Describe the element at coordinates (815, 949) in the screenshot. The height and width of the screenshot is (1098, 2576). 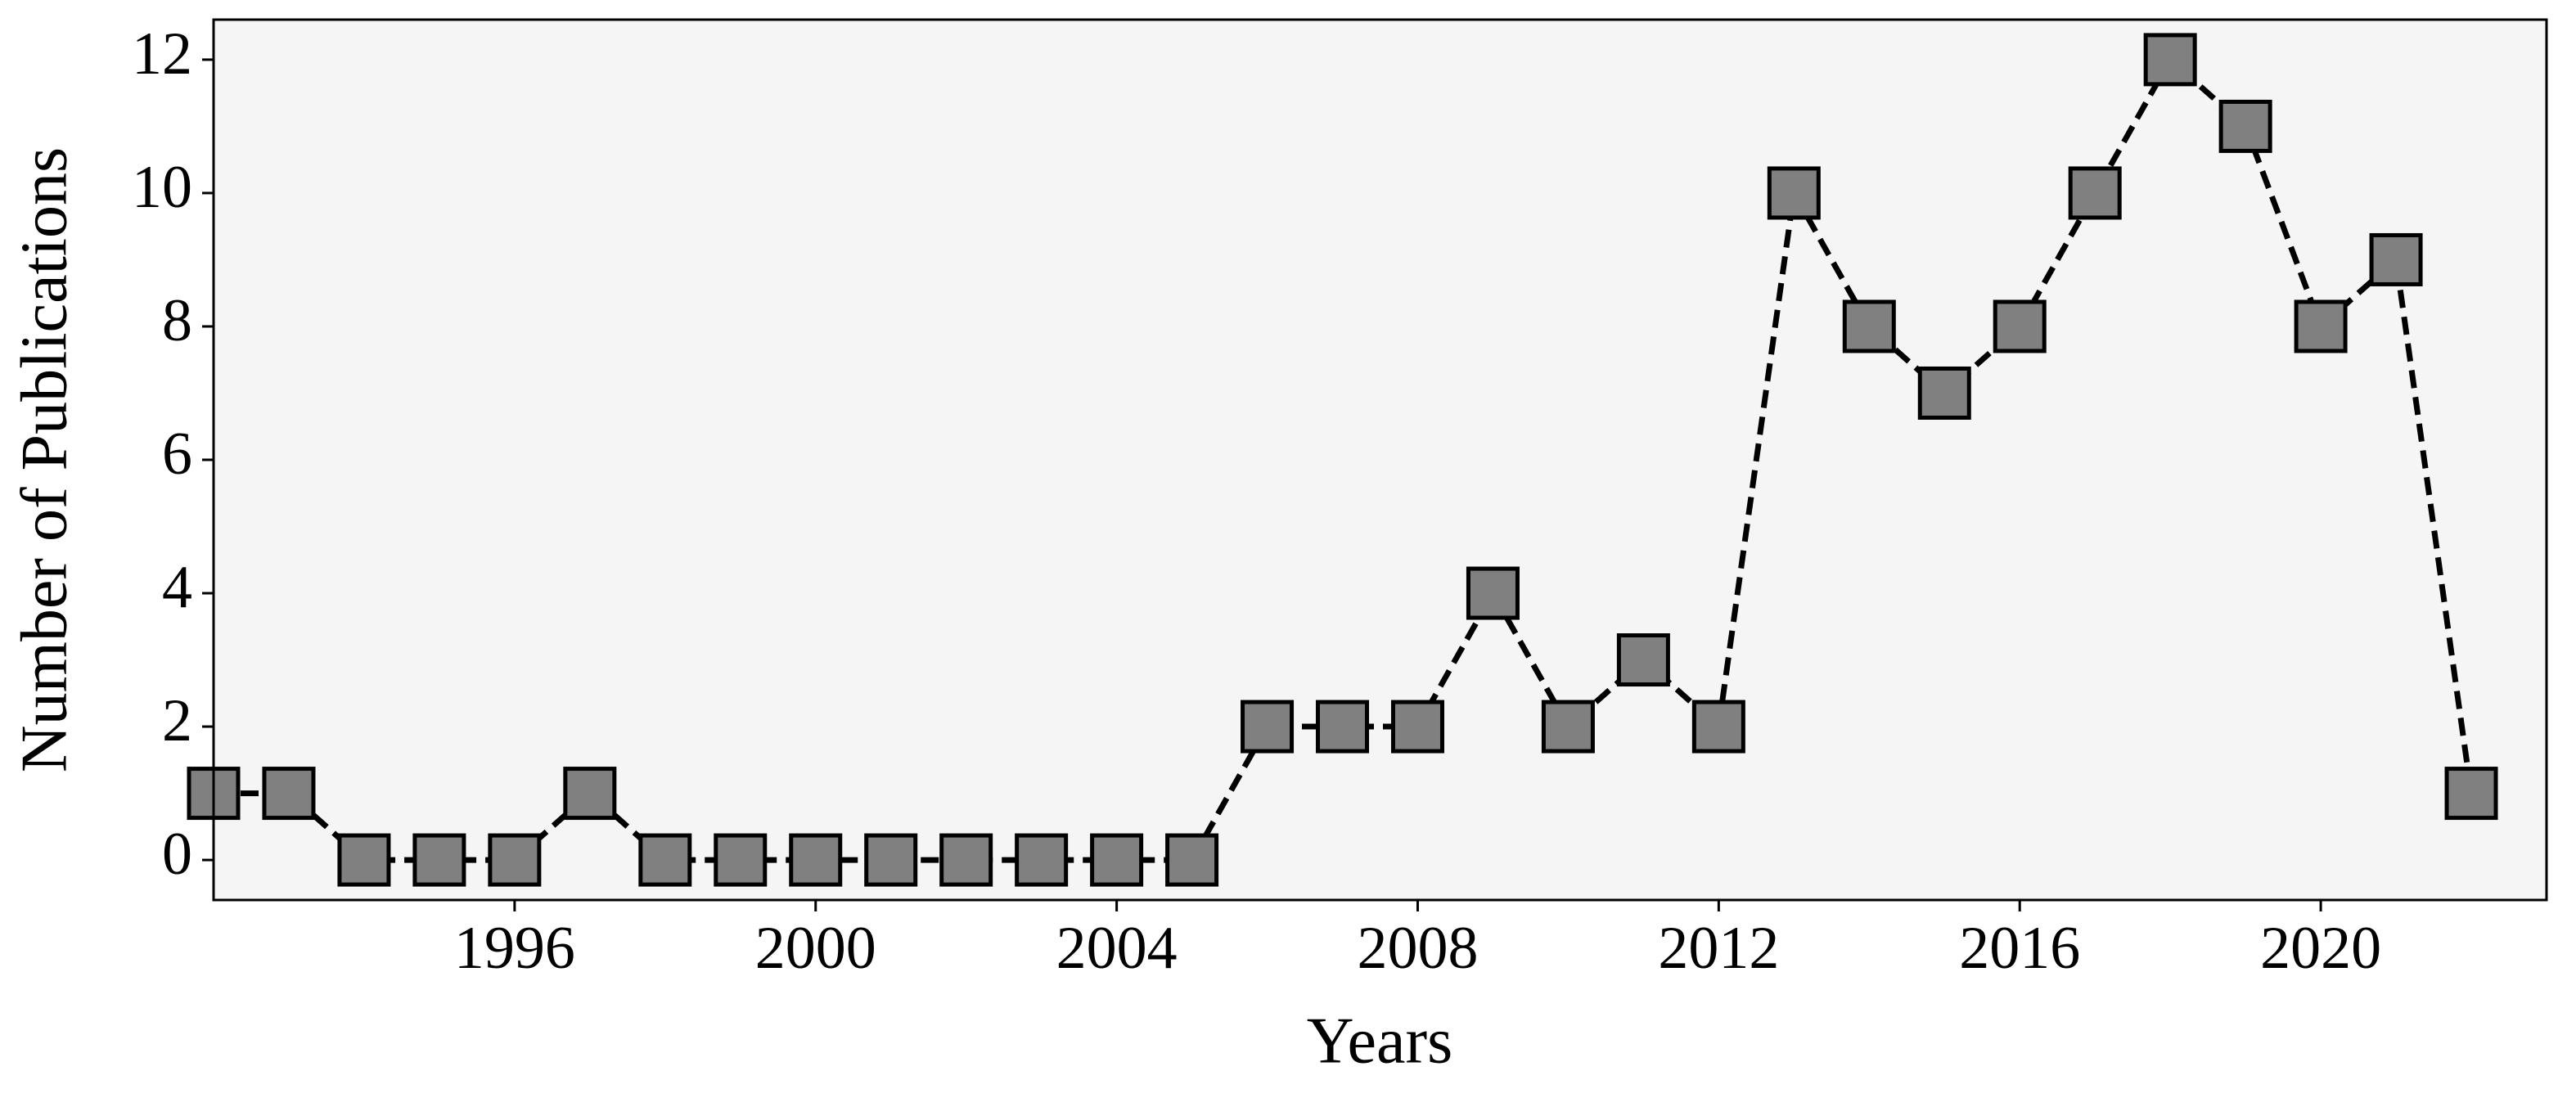
I see `x-tick-label: 2000` at that location.